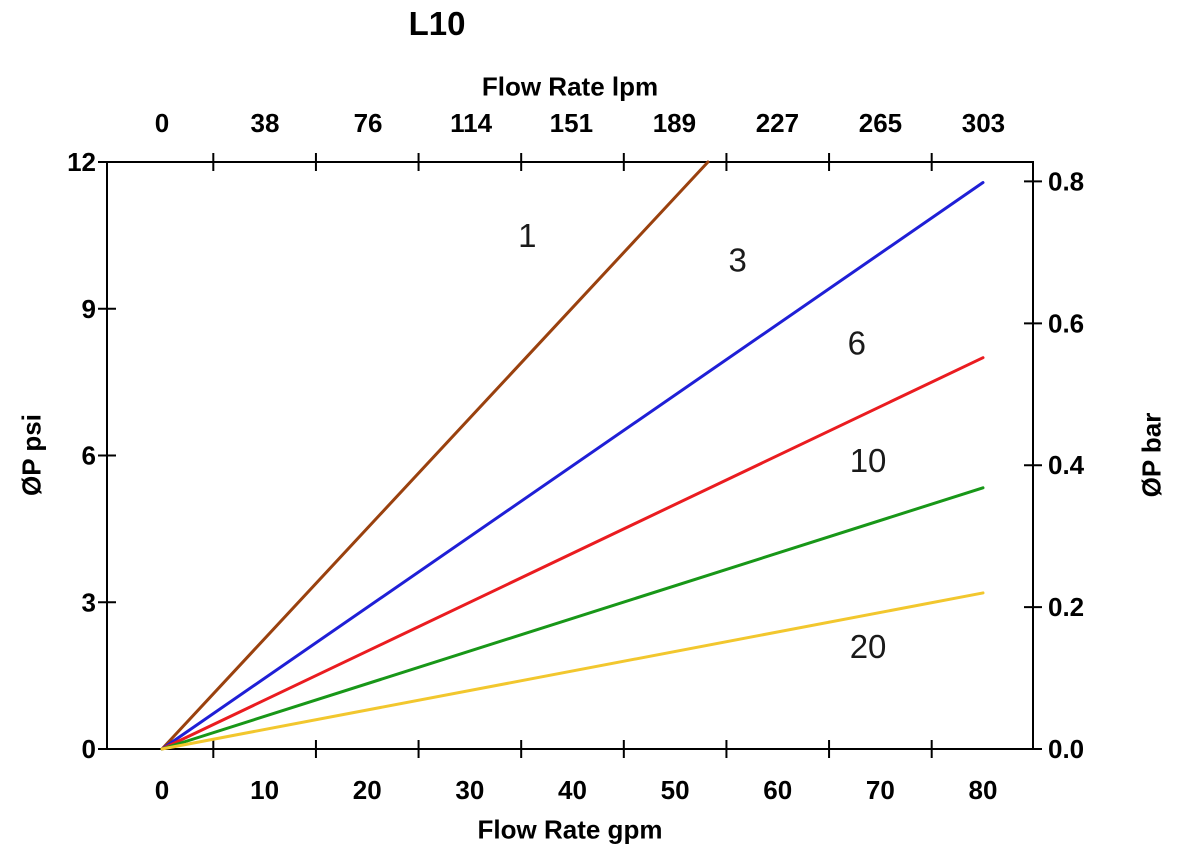 The width and height of the screenshot is (1194, 852). What do you see at coordinates (89, 602) in the screenshot?
I see `left-tick-label: 3` at bounding box center [89, 602].